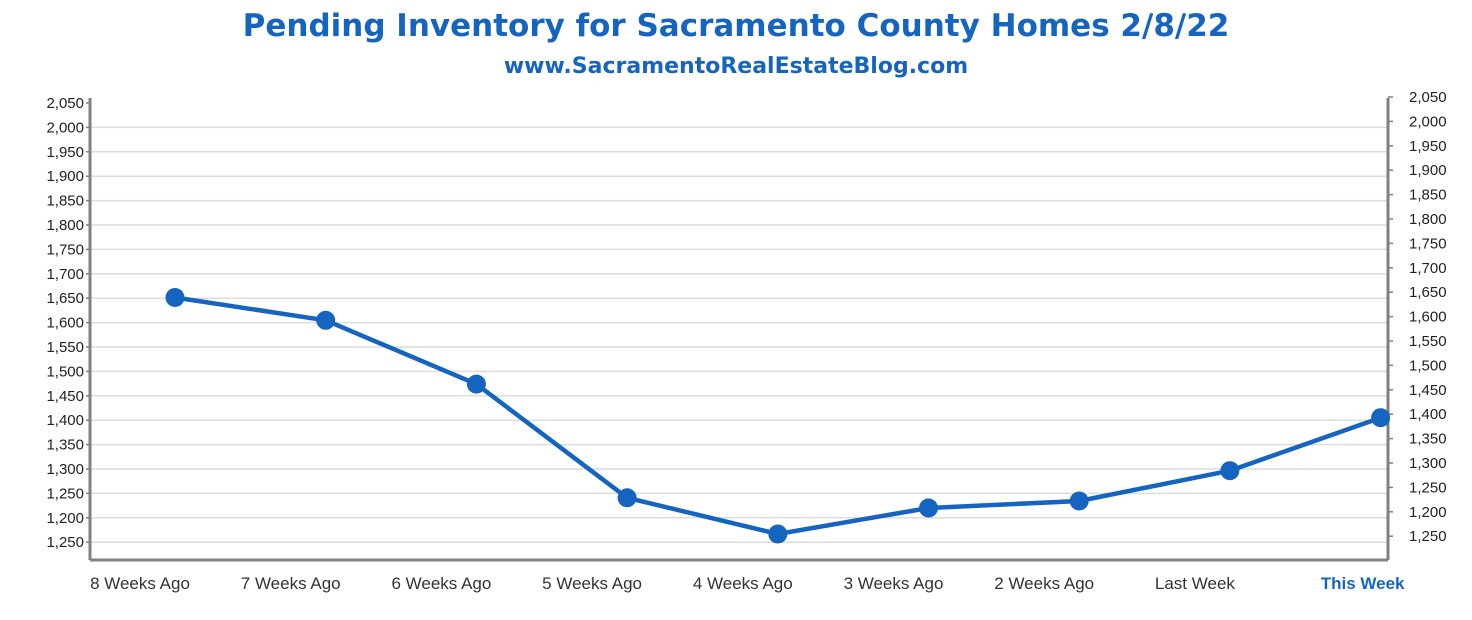  I want to click on y-tick-label-right: 1,300, so click(1428, 463).